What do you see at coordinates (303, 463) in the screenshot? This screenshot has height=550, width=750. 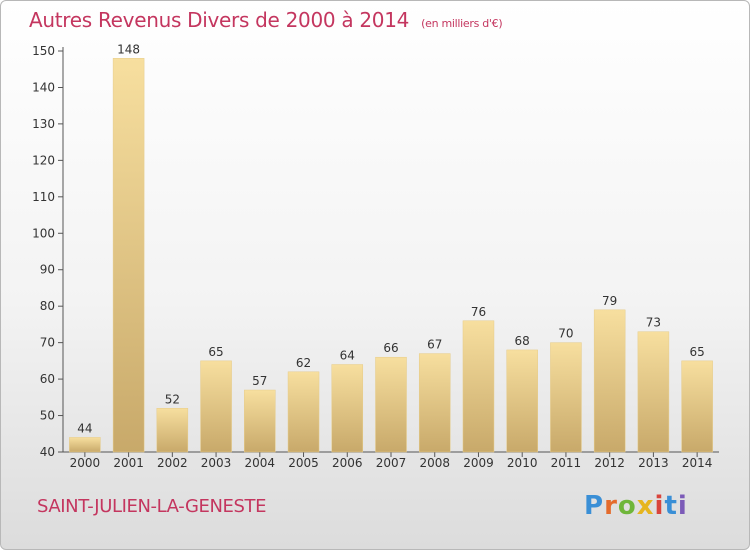 I see `x-tick-label: 2005` at bounding box center [303, 463].